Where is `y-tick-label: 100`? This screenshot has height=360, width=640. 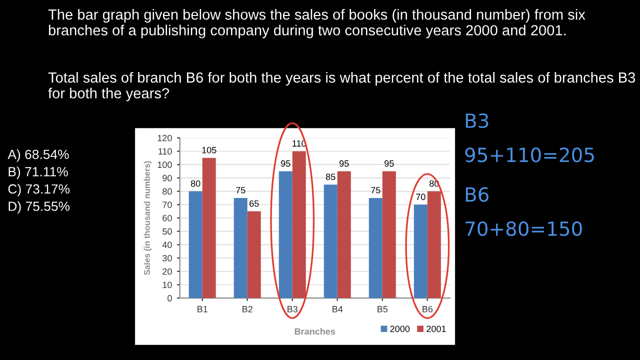 y-tick-label: 100 is located at coordinates (165, 165).